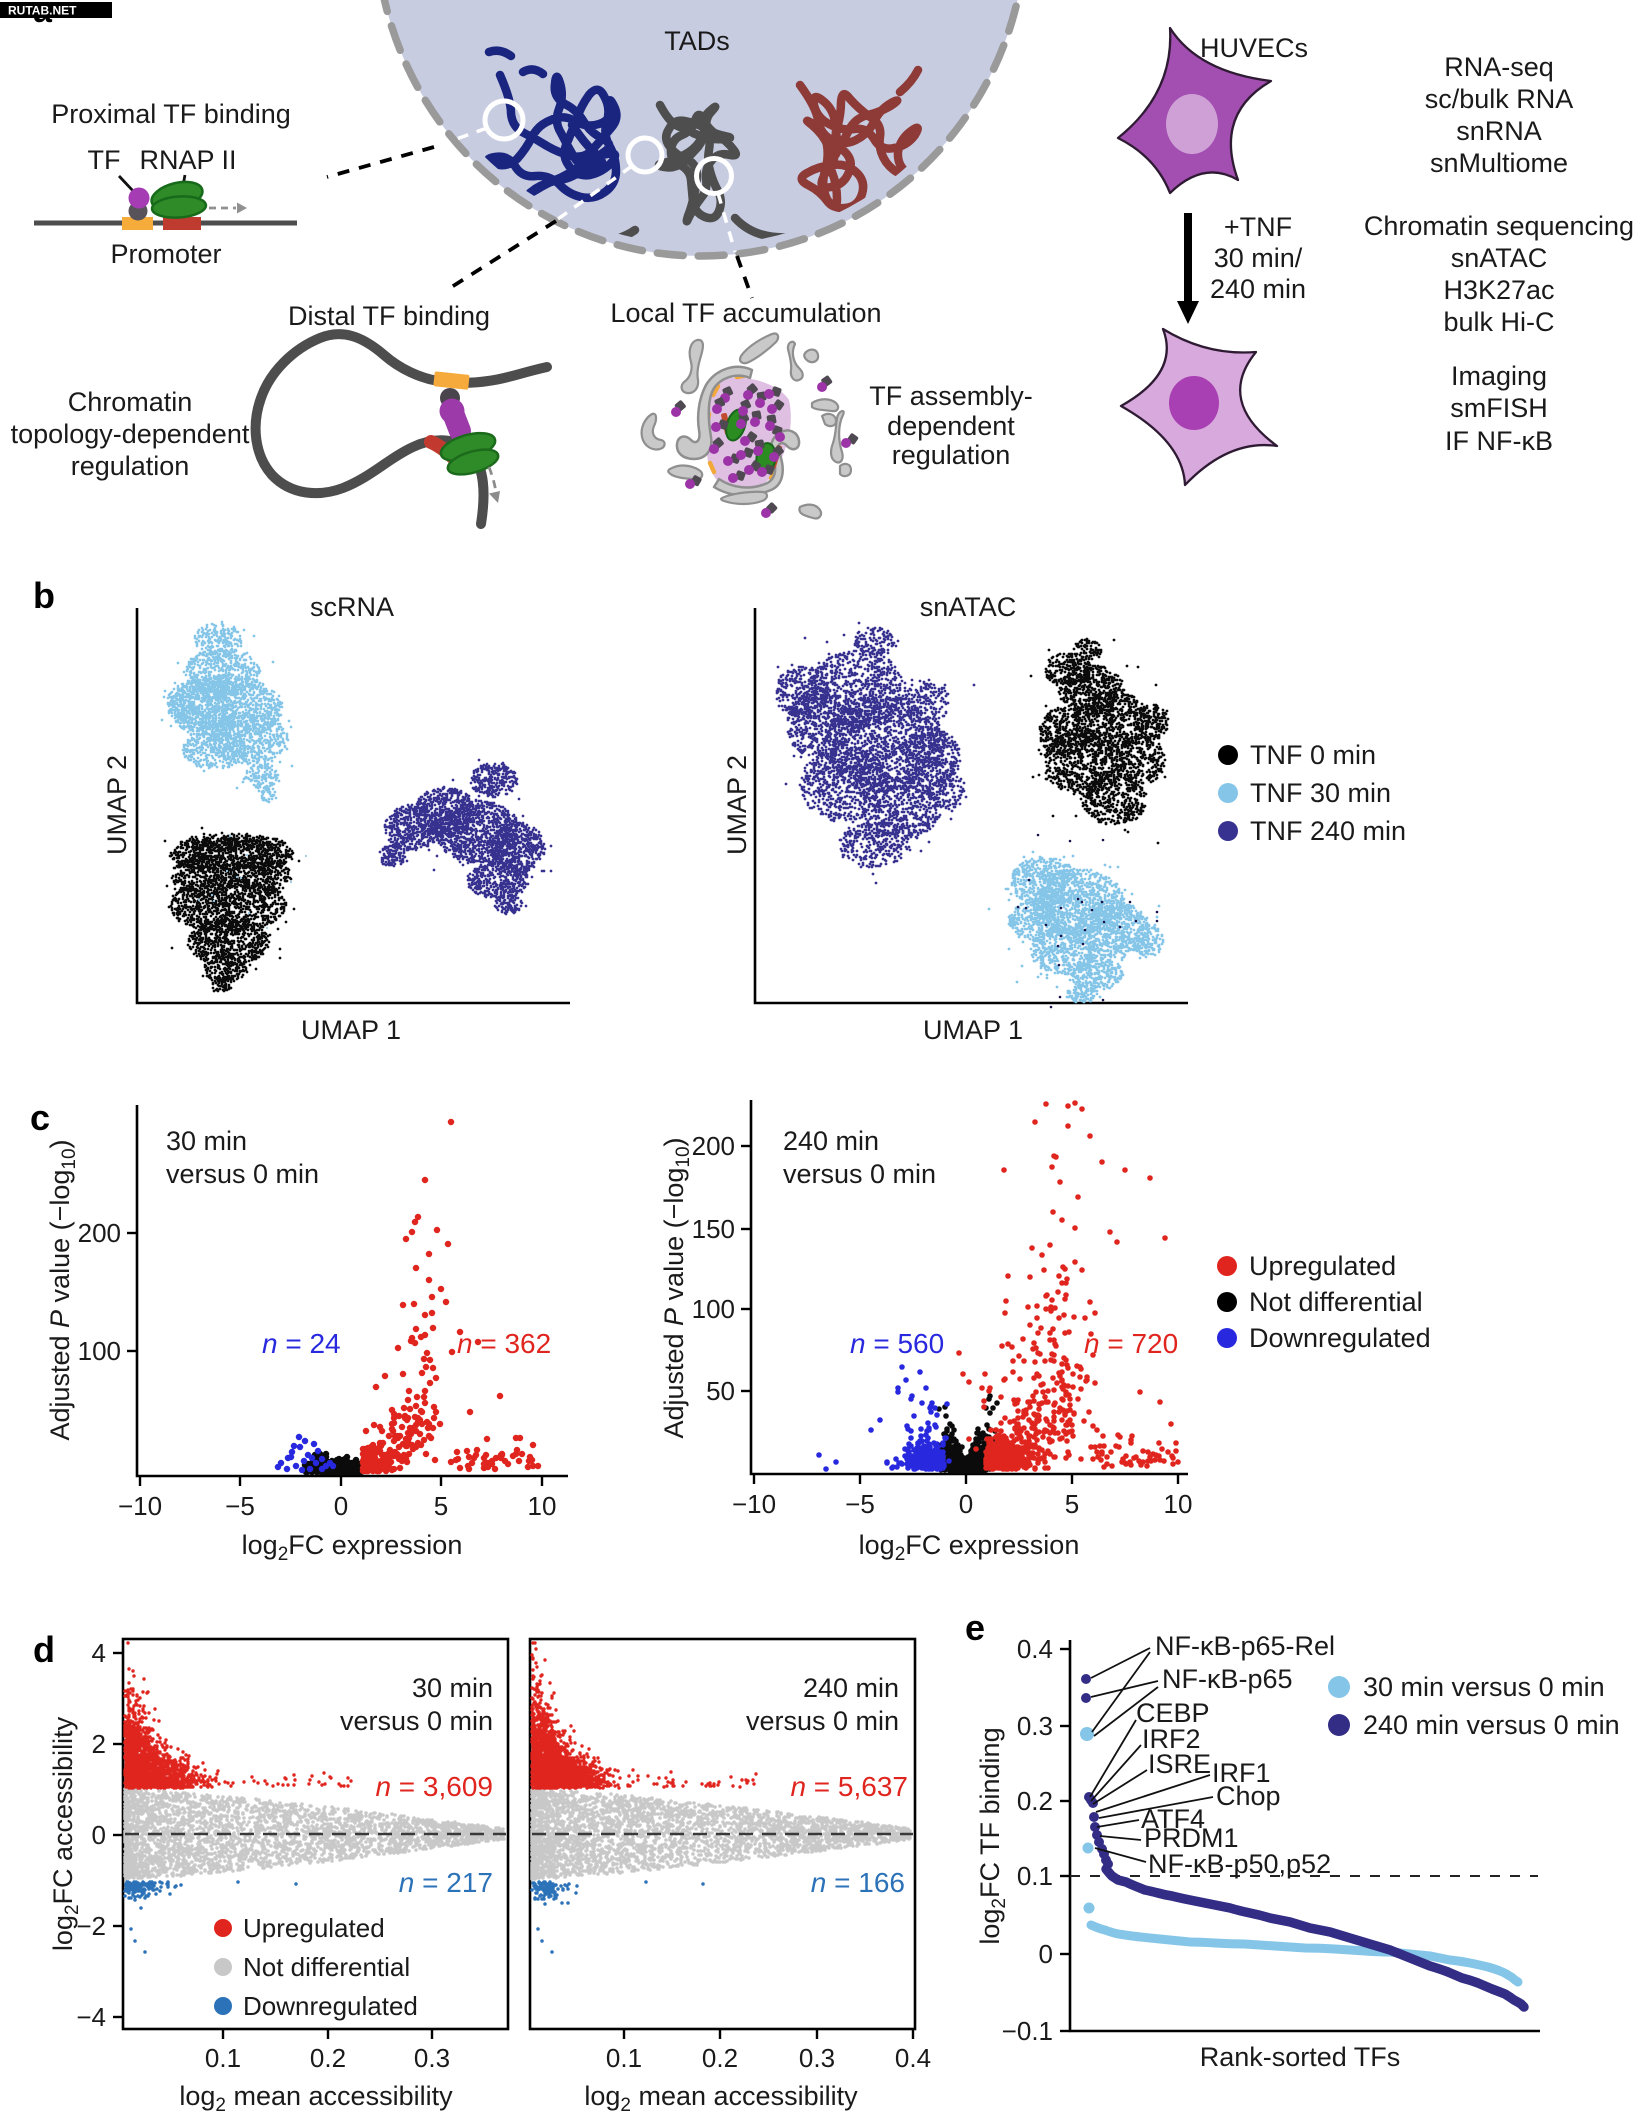 The height and width of the screenshot is (2119, 1645). Describe the element at coordinates (1173, 1819) in the screenshot. I see `svg-text: ATF4` at that location.